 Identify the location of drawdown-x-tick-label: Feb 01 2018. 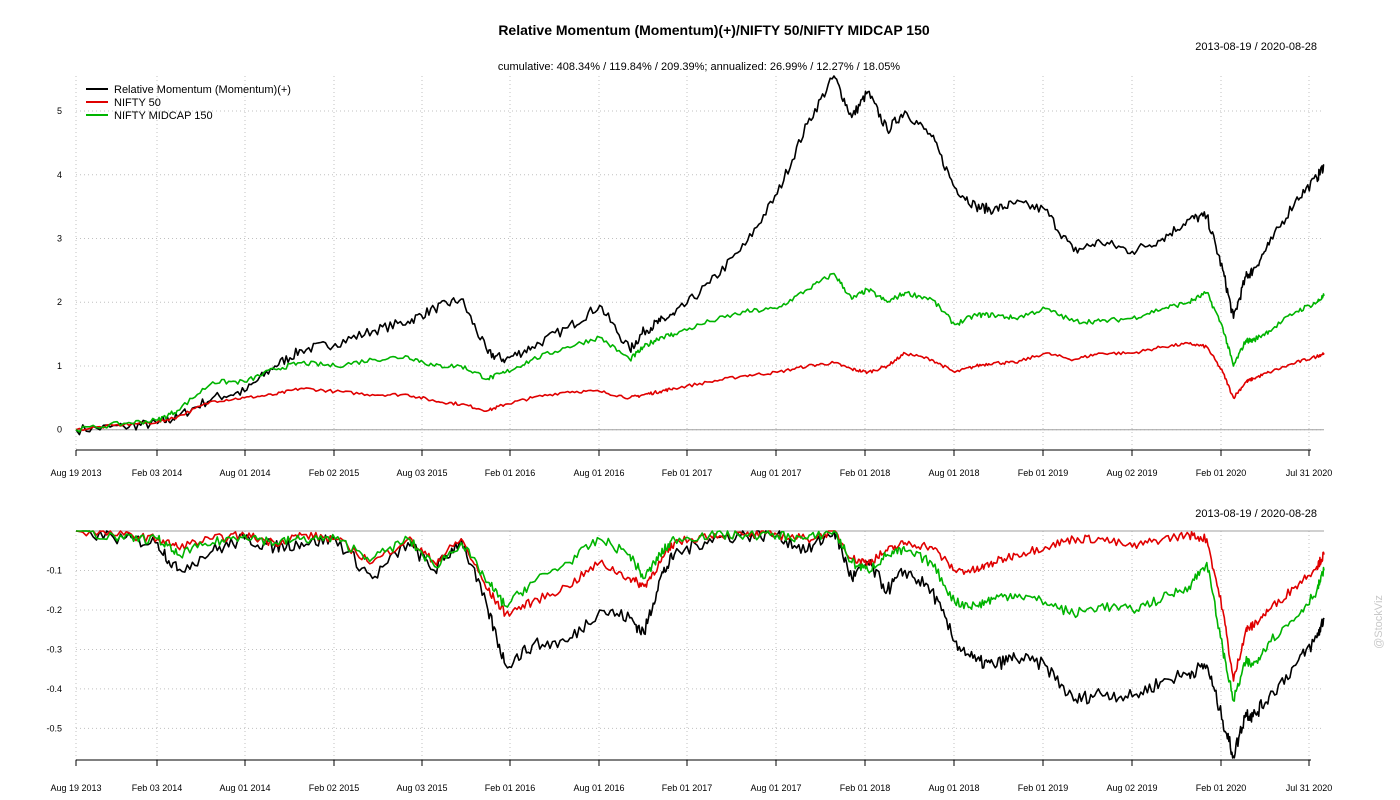
(865, 788).